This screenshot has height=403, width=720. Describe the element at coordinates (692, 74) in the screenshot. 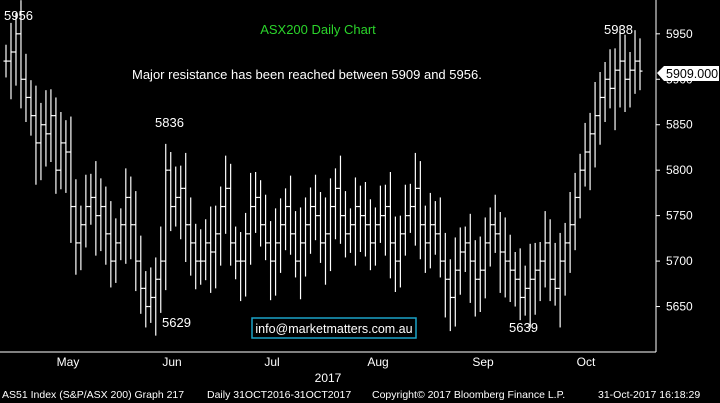

I see `last-price-label: 5909.000` at that location.